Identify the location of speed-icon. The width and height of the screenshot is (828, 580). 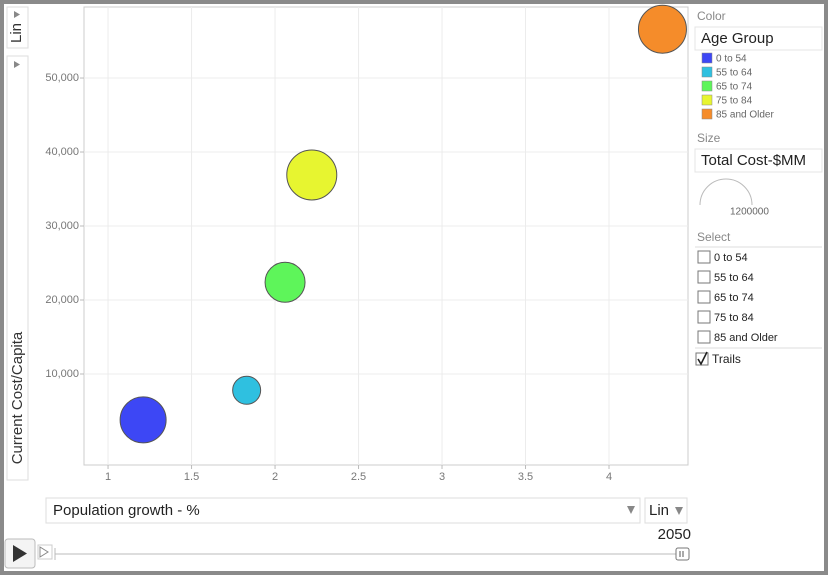
(44, 552).